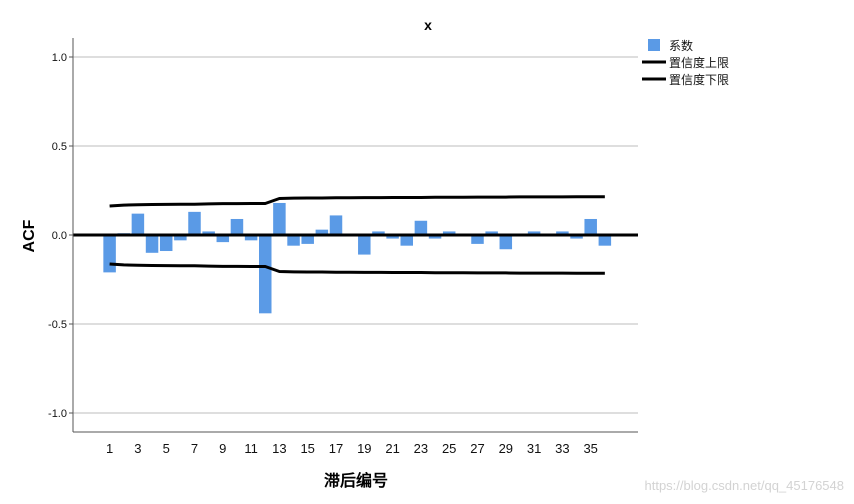  I want to click on y-tick-label: -1.0, so click(57, 414).